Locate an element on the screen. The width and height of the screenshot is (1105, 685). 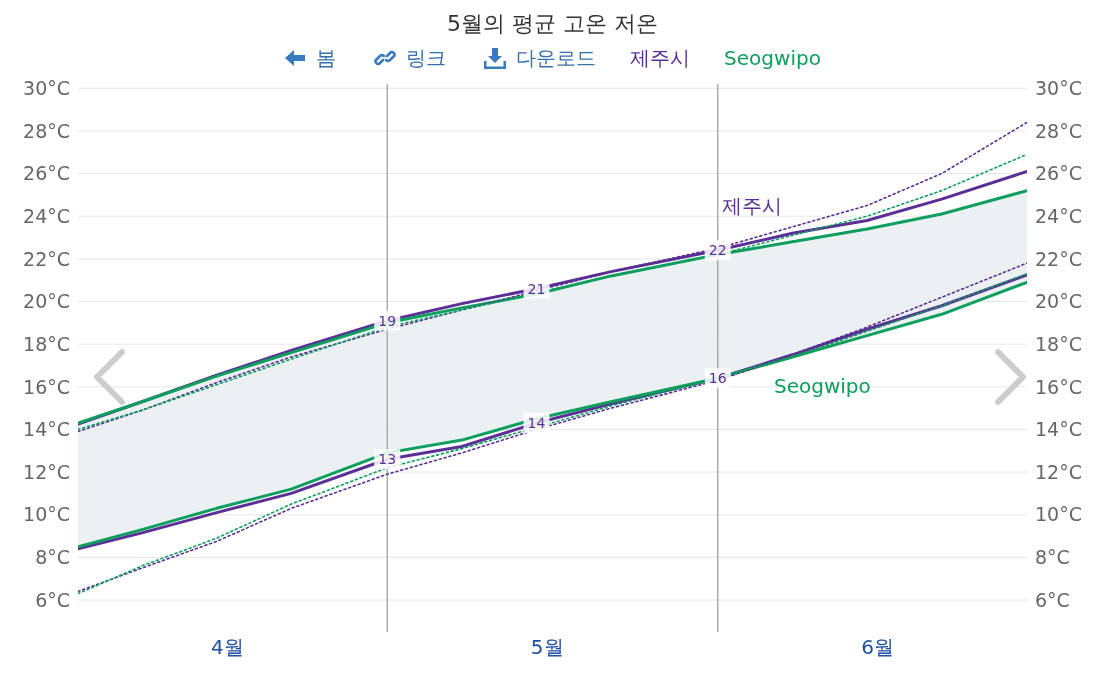
text: 링크 is located at coordinates (426, 58).